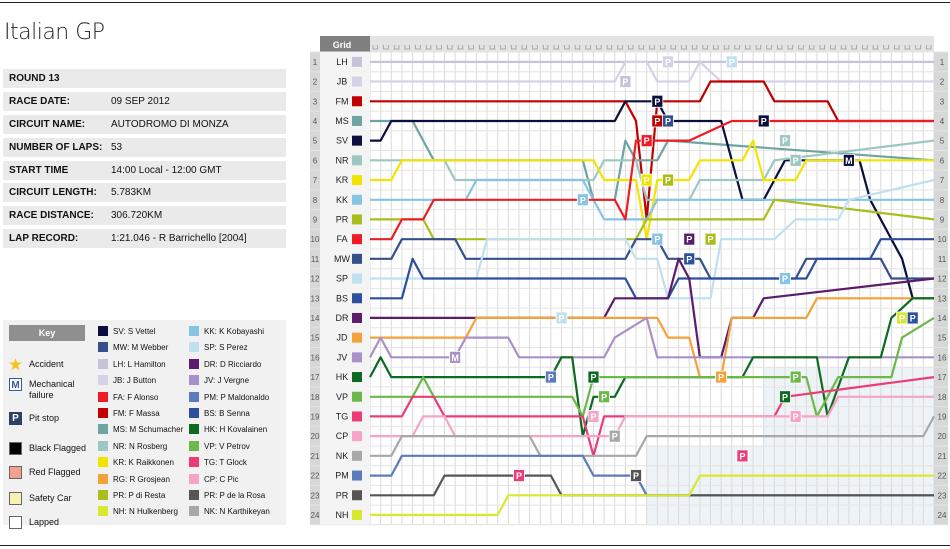 The width and height of the screenshot is (950, 549). Describe the element at coordinates (15, 418) in the screenshot. I see `pit-stop-icon: P` at that location.